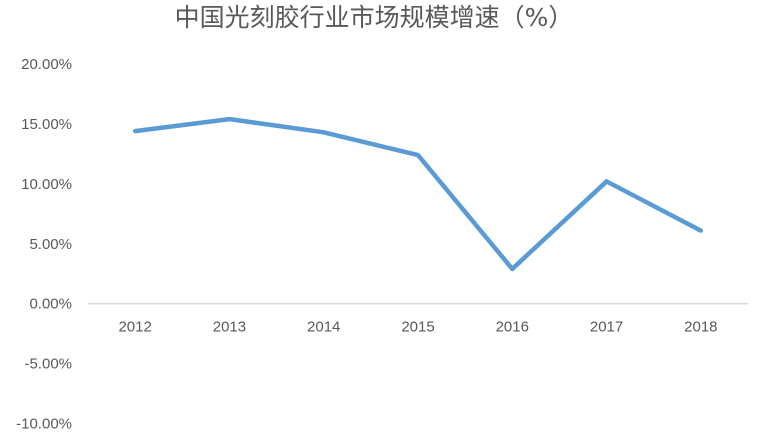  Describe the element at coordinates (229, 327) in the screenshot. I see `x-tick-label: 2013` at that location.